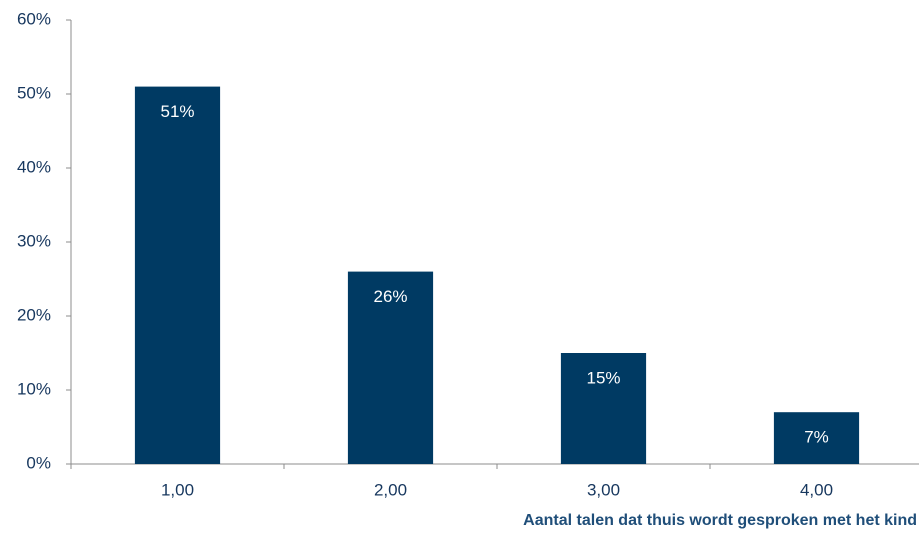 The height and width of the screenshot is (533, 919). Describe the element at coordinates (390, 489) in the screenshot. I see `x-tick-label: 2,00` at that location.